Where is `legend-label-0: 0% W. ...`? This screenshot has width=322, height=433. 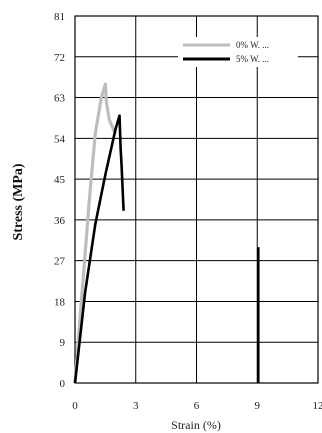 legend-label-0: 0% W. ... is located at coordinates (252, 45).